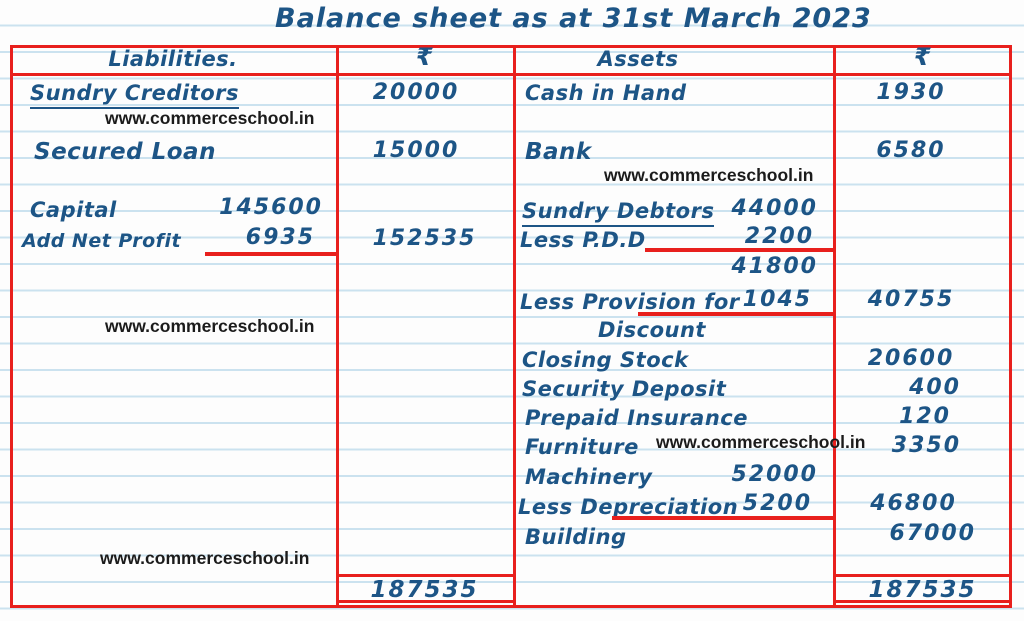  Describe the element at coordinates (573, 18) in the screenshot. I see `page-title: Balance sheet as at 31st March 2023` at that location.